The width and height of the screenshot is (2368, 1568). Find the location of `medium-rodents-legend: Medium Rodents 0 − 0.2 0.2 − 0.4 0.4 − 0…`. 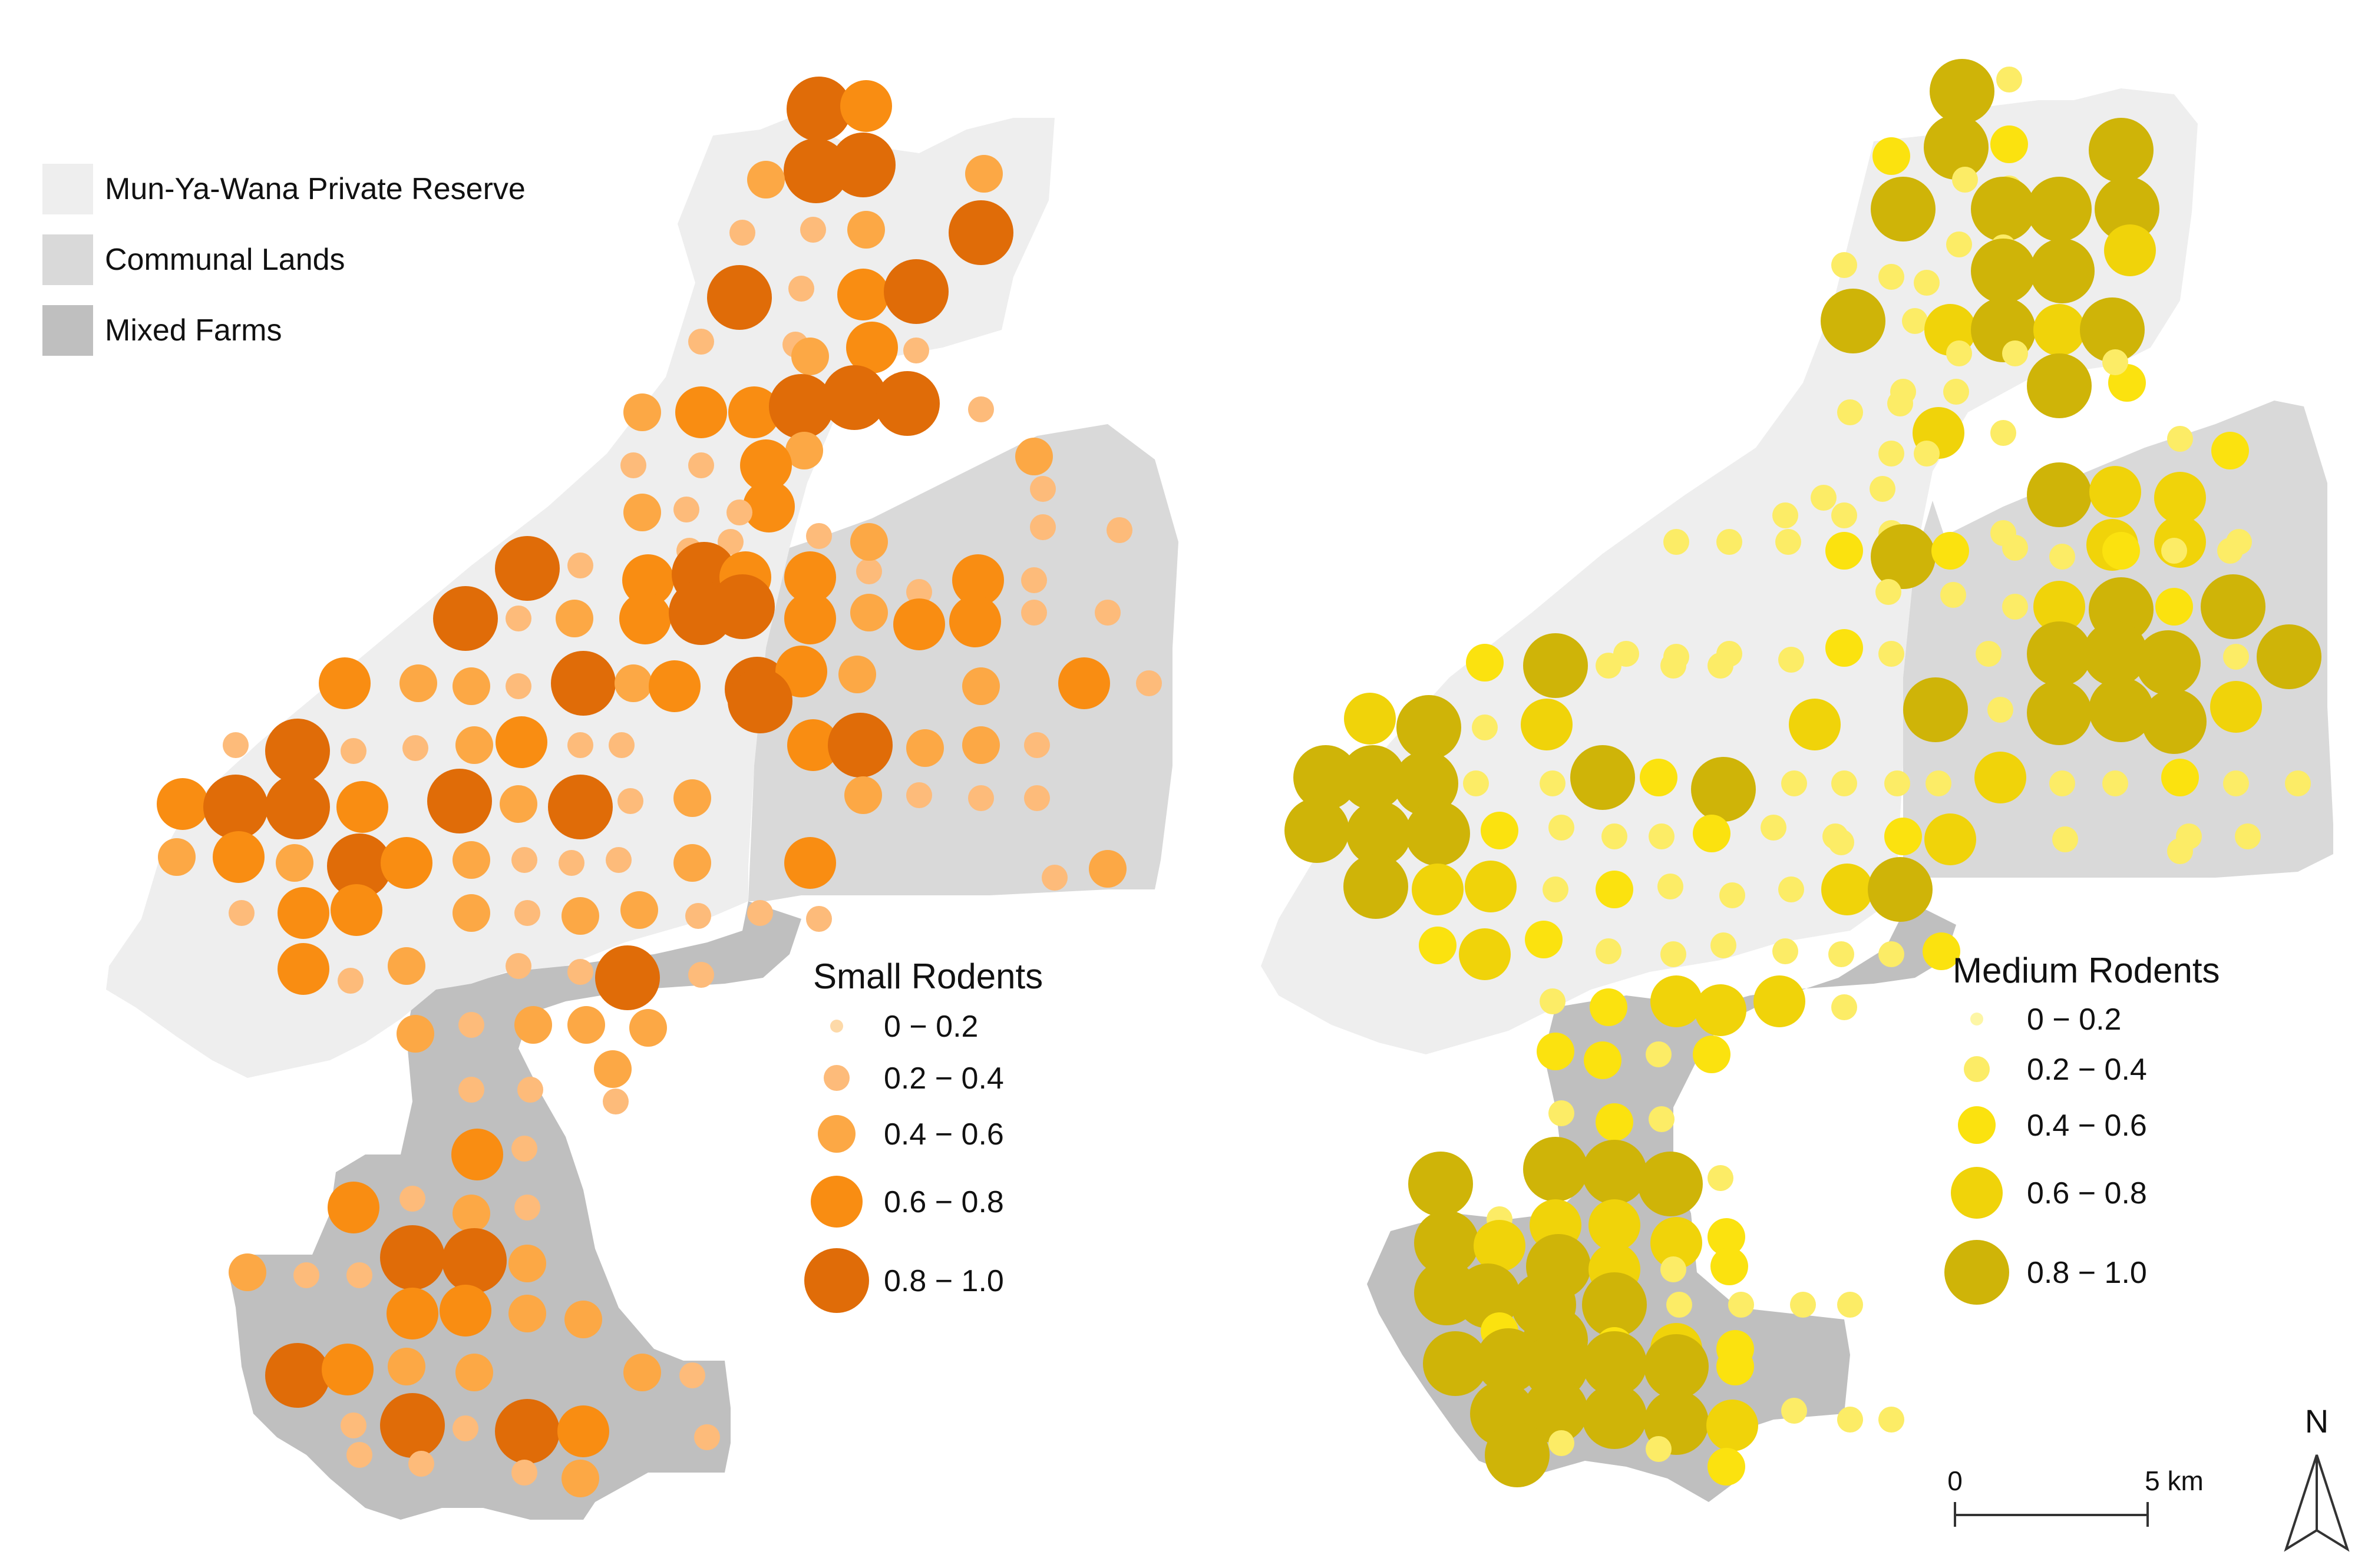

medium-rodents-legend: Medium Rodents 0 − 0.2 0.2 − 0.4 0.4 − 0… is located at coordinates (2082, 1128).